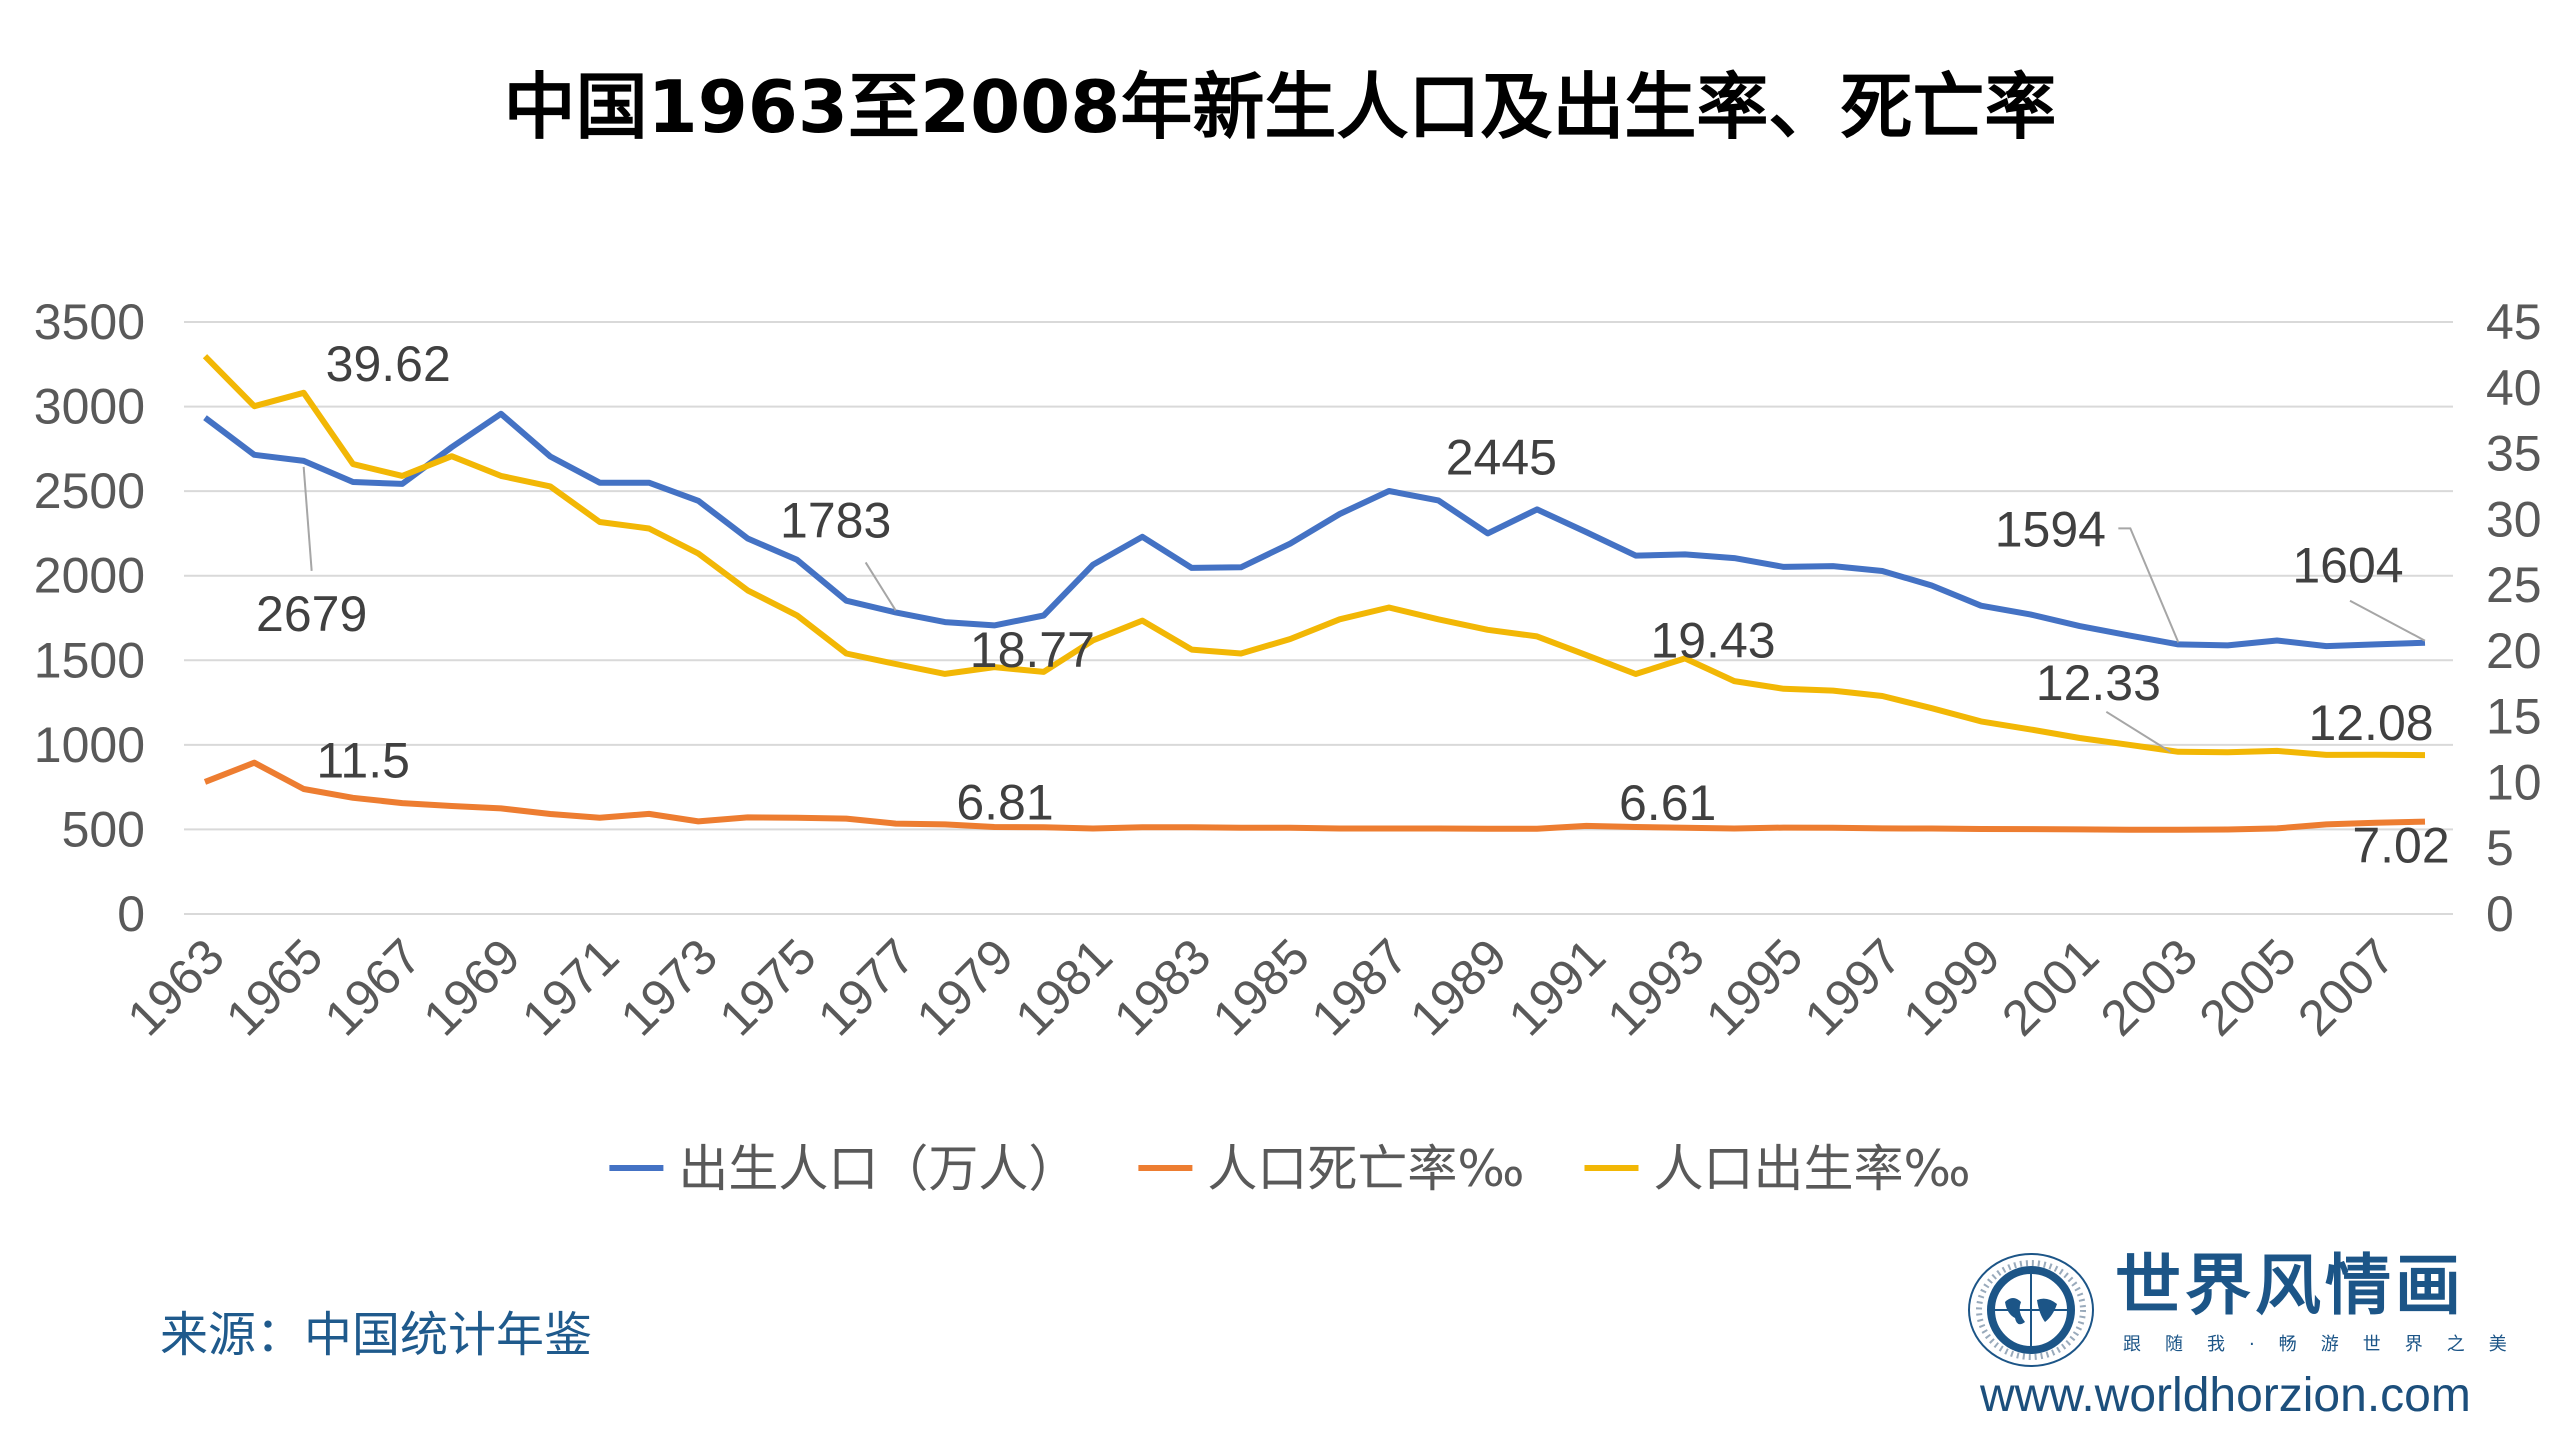  What do you see at coordinates (1812, 1169) in the screenshot?
I see `legend-label: 人口出生率‰` at bounding box center [1812, 1169].